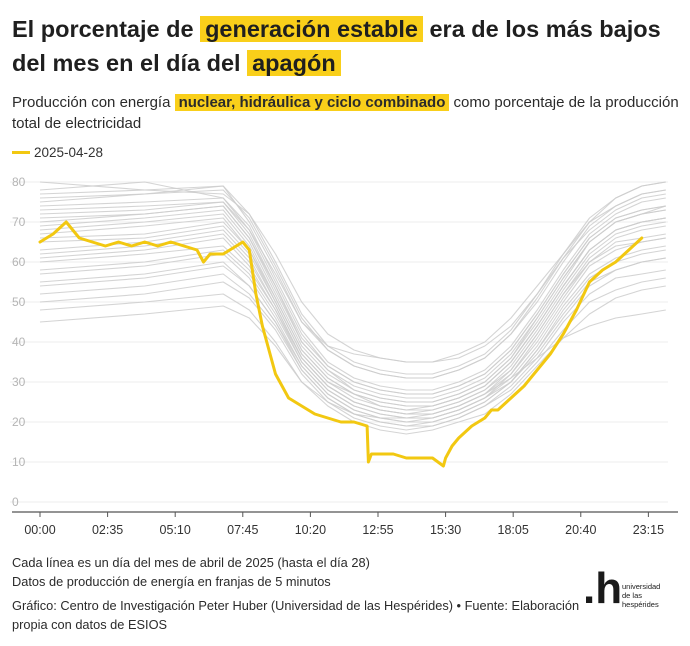  I want to click on title-highlight-1: generación estable, so click(311, 29).